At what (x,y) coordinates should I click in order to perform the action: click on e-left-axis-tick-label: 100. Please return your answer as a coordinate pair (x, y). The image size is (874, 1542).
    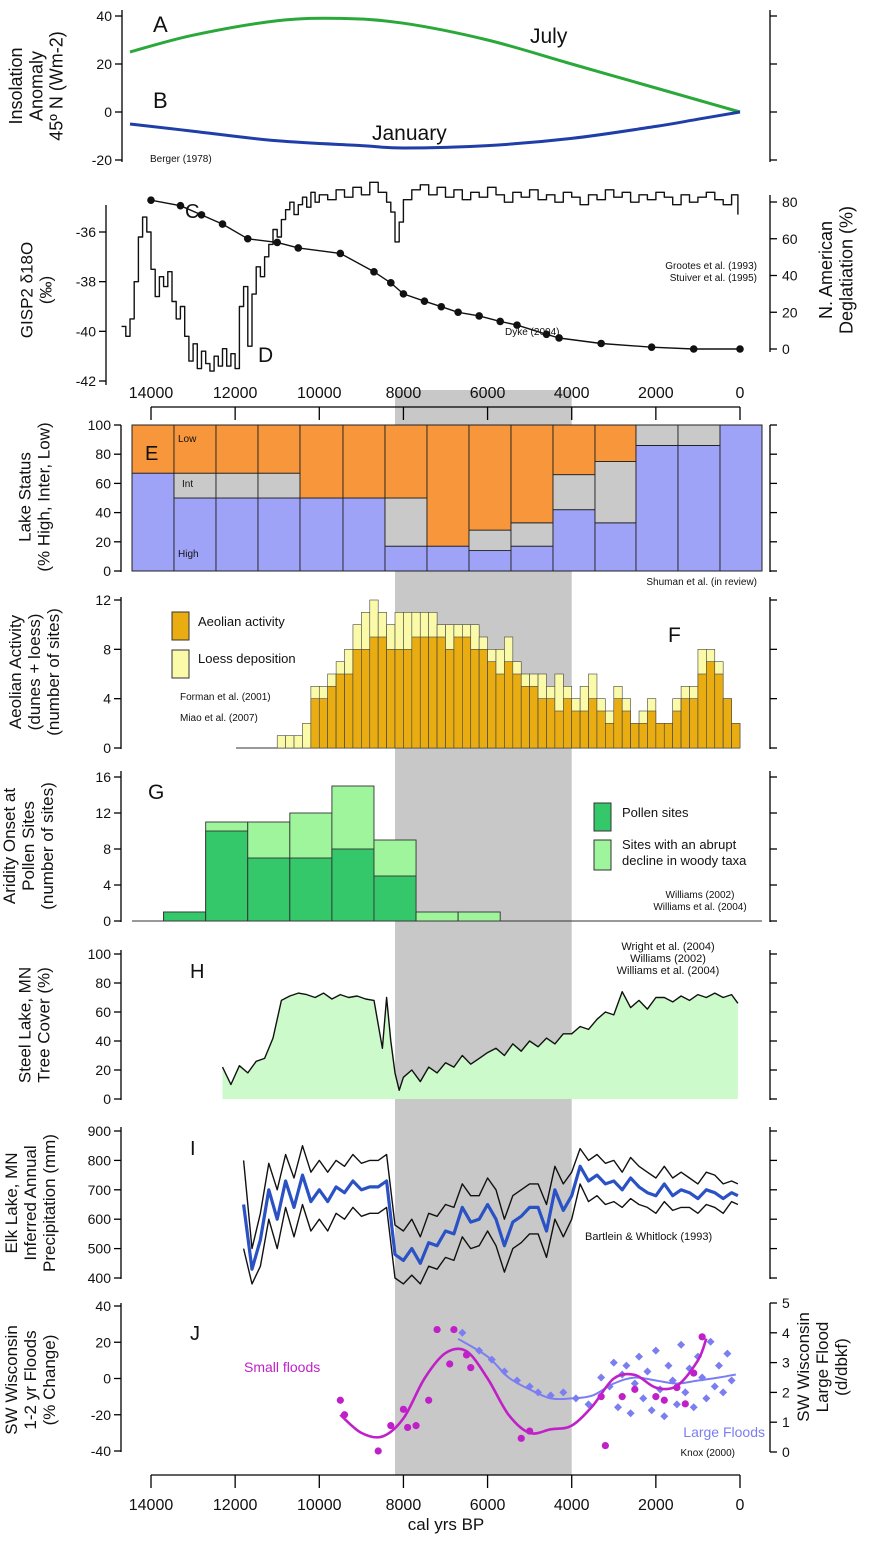
    Looking at the image, I should click on (100, 425).